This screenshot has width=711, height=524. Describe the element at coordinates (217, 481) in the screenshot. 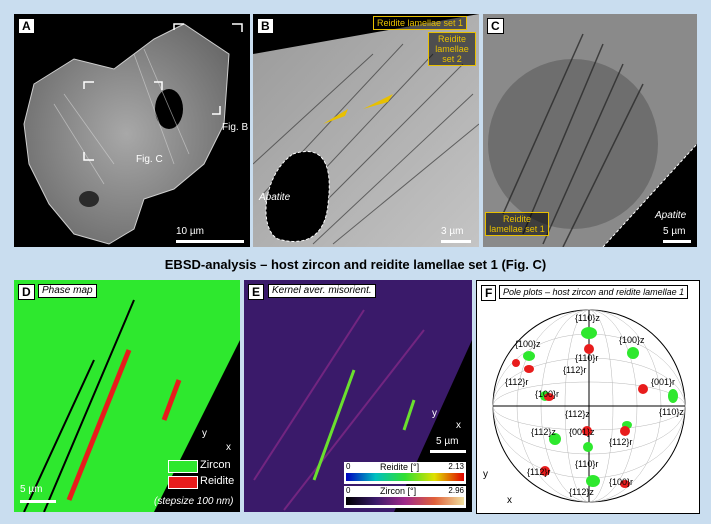

I see `reidite-legend-label: Reidite` at that location.